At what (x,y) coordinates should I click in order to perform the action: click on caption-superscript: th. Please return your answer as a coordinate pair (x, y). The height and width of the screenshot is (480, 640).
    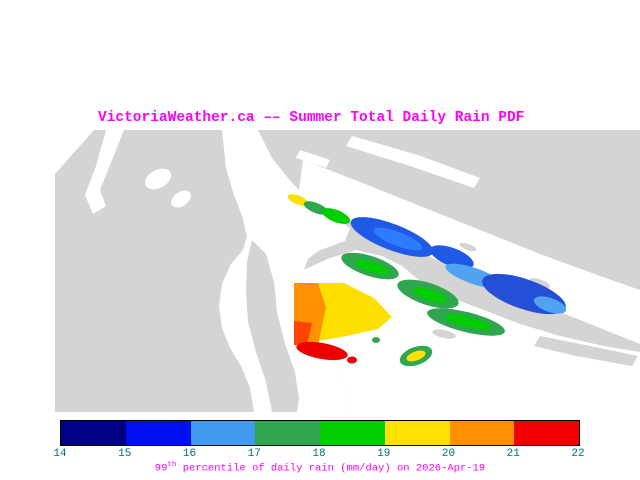
    Looking at the image, I should click on (172, 465).